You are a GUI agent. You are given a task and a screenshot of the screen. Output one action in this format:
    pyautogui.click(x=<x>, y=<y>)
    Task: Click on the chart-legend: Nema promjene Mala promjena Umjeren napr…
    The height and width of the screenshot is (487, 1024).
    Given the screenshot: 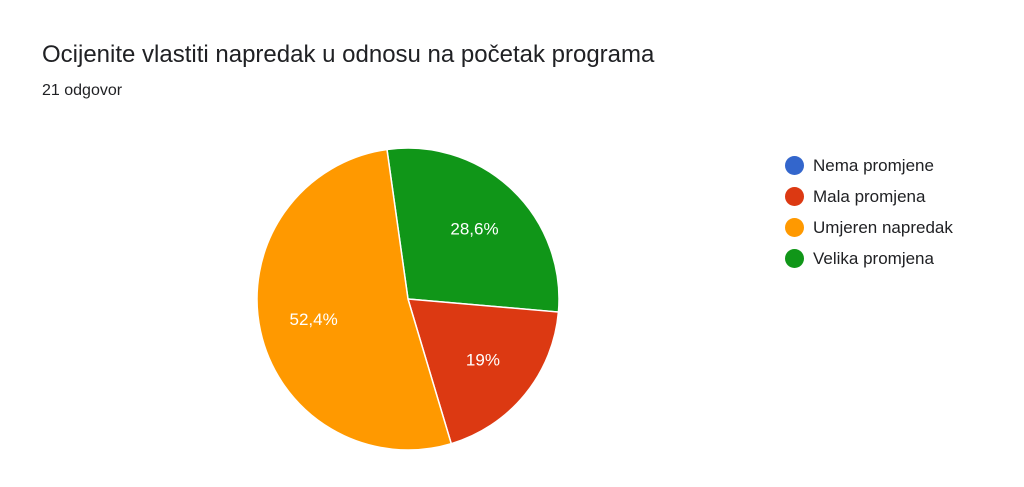 What is the action you would take?
    pyautogui.click(x=869, y=212)
    